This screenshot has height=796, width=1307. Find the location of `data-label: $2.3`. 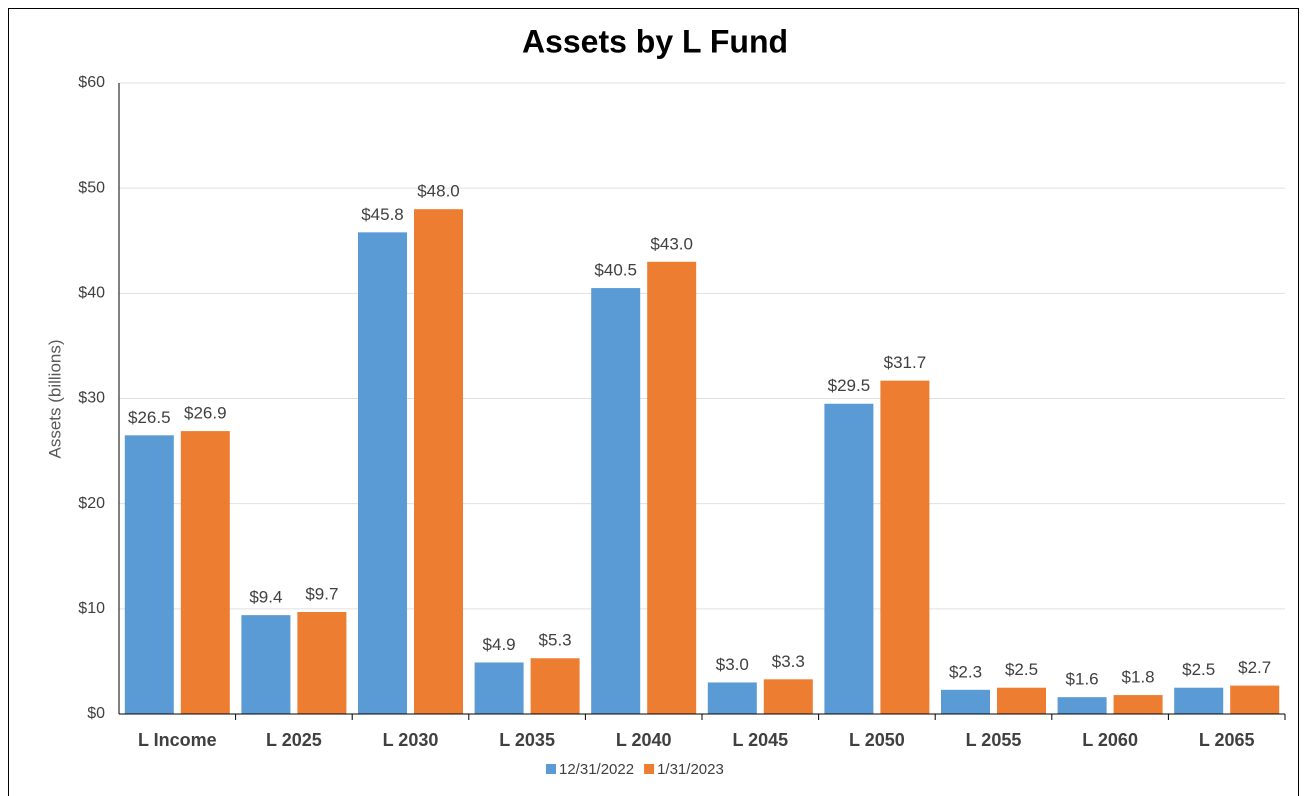

data-label: $2.3 is located at coordinates (965, 671).